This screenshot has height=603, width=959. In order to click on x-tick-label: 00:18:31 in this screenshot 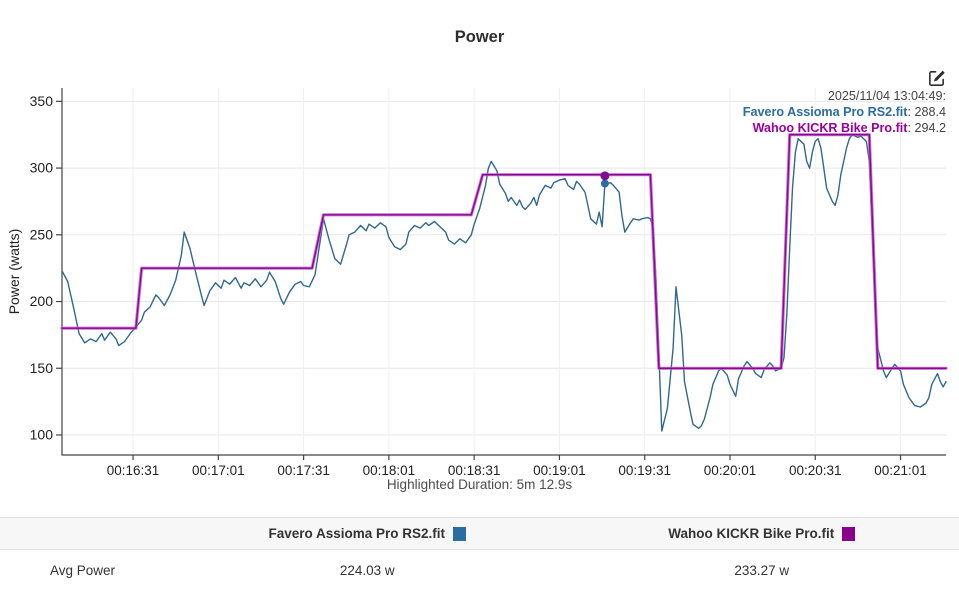, I will do `click(474, 470)`.